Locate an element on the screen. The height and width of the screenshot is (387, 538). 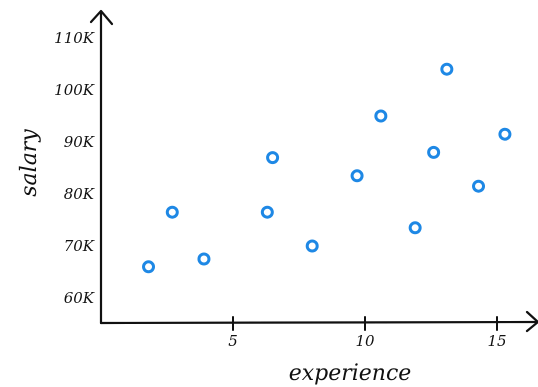
y-tick-label: 70K is located at coordinates (79, 246).